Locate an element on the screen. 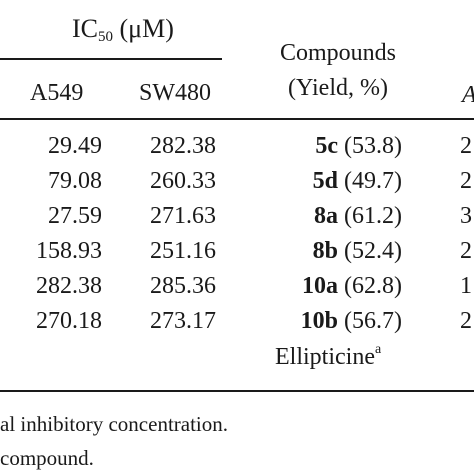  cell-cut: 1 is located at coordinates (466, 286).